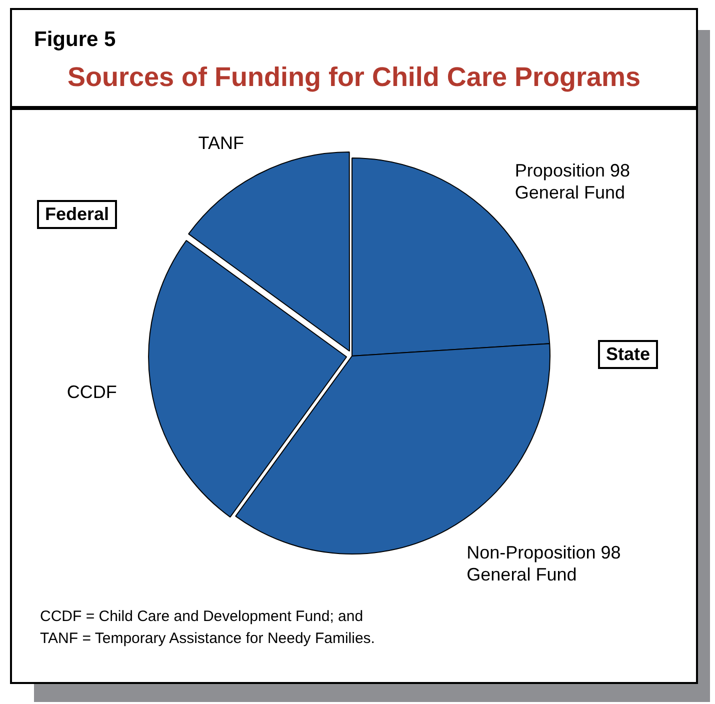 The width and height of the screenshot is (715, 704). Describe the element at coordinates (91, 392) in the screenshot. I see `slice-label: CCDF` at that location.